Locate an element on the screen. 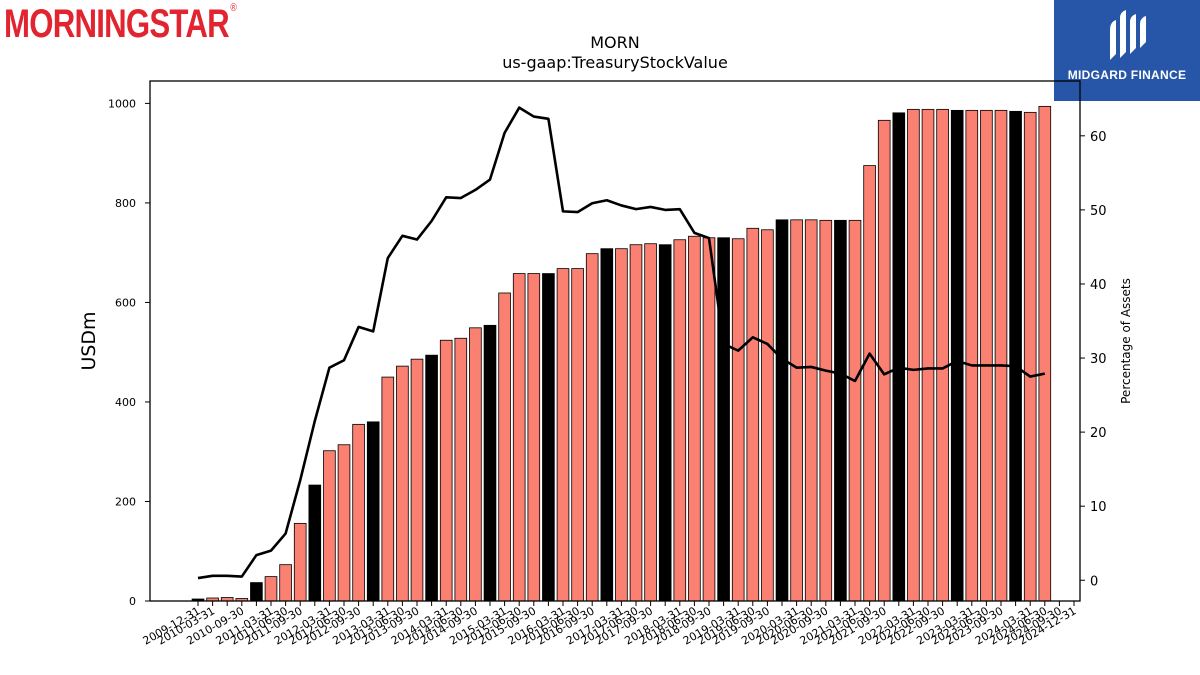 Image resolution: width=1200 pixels, height=675 pixels. y2-tick-label: 50 is located at coordinates (1098, 211).